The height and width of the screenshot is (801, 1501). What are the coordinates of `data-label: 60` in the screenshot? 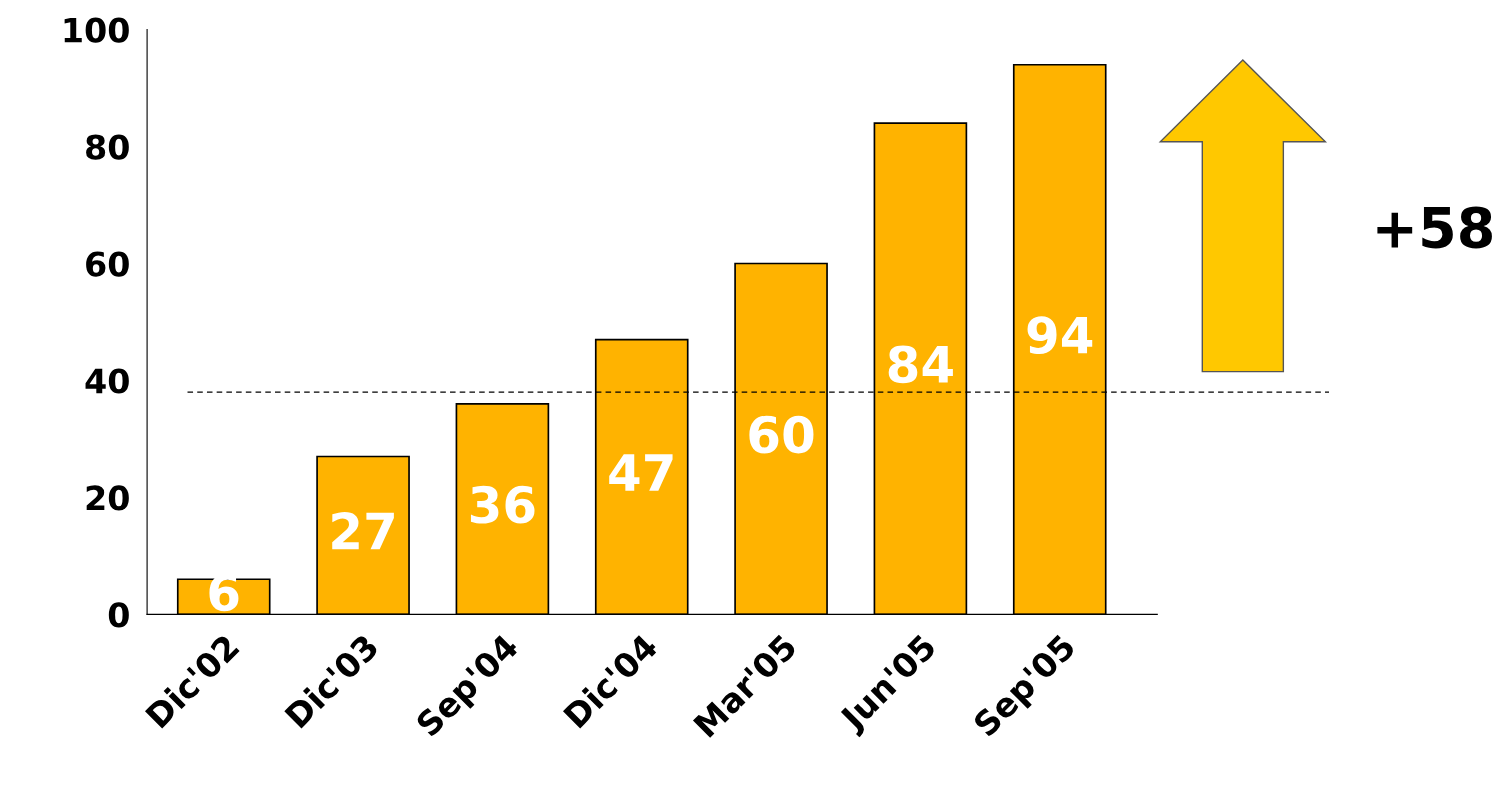 It's located at (781, 434).